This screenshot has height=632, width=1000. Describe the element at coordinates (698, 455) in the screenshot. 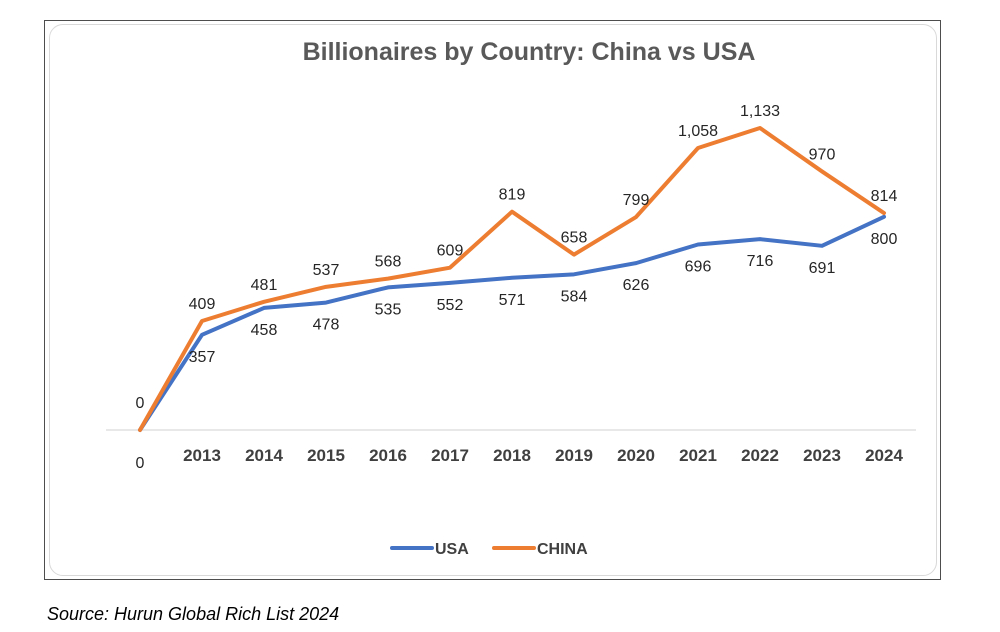

I see `x-tick-label-2021: 2021` at that location.